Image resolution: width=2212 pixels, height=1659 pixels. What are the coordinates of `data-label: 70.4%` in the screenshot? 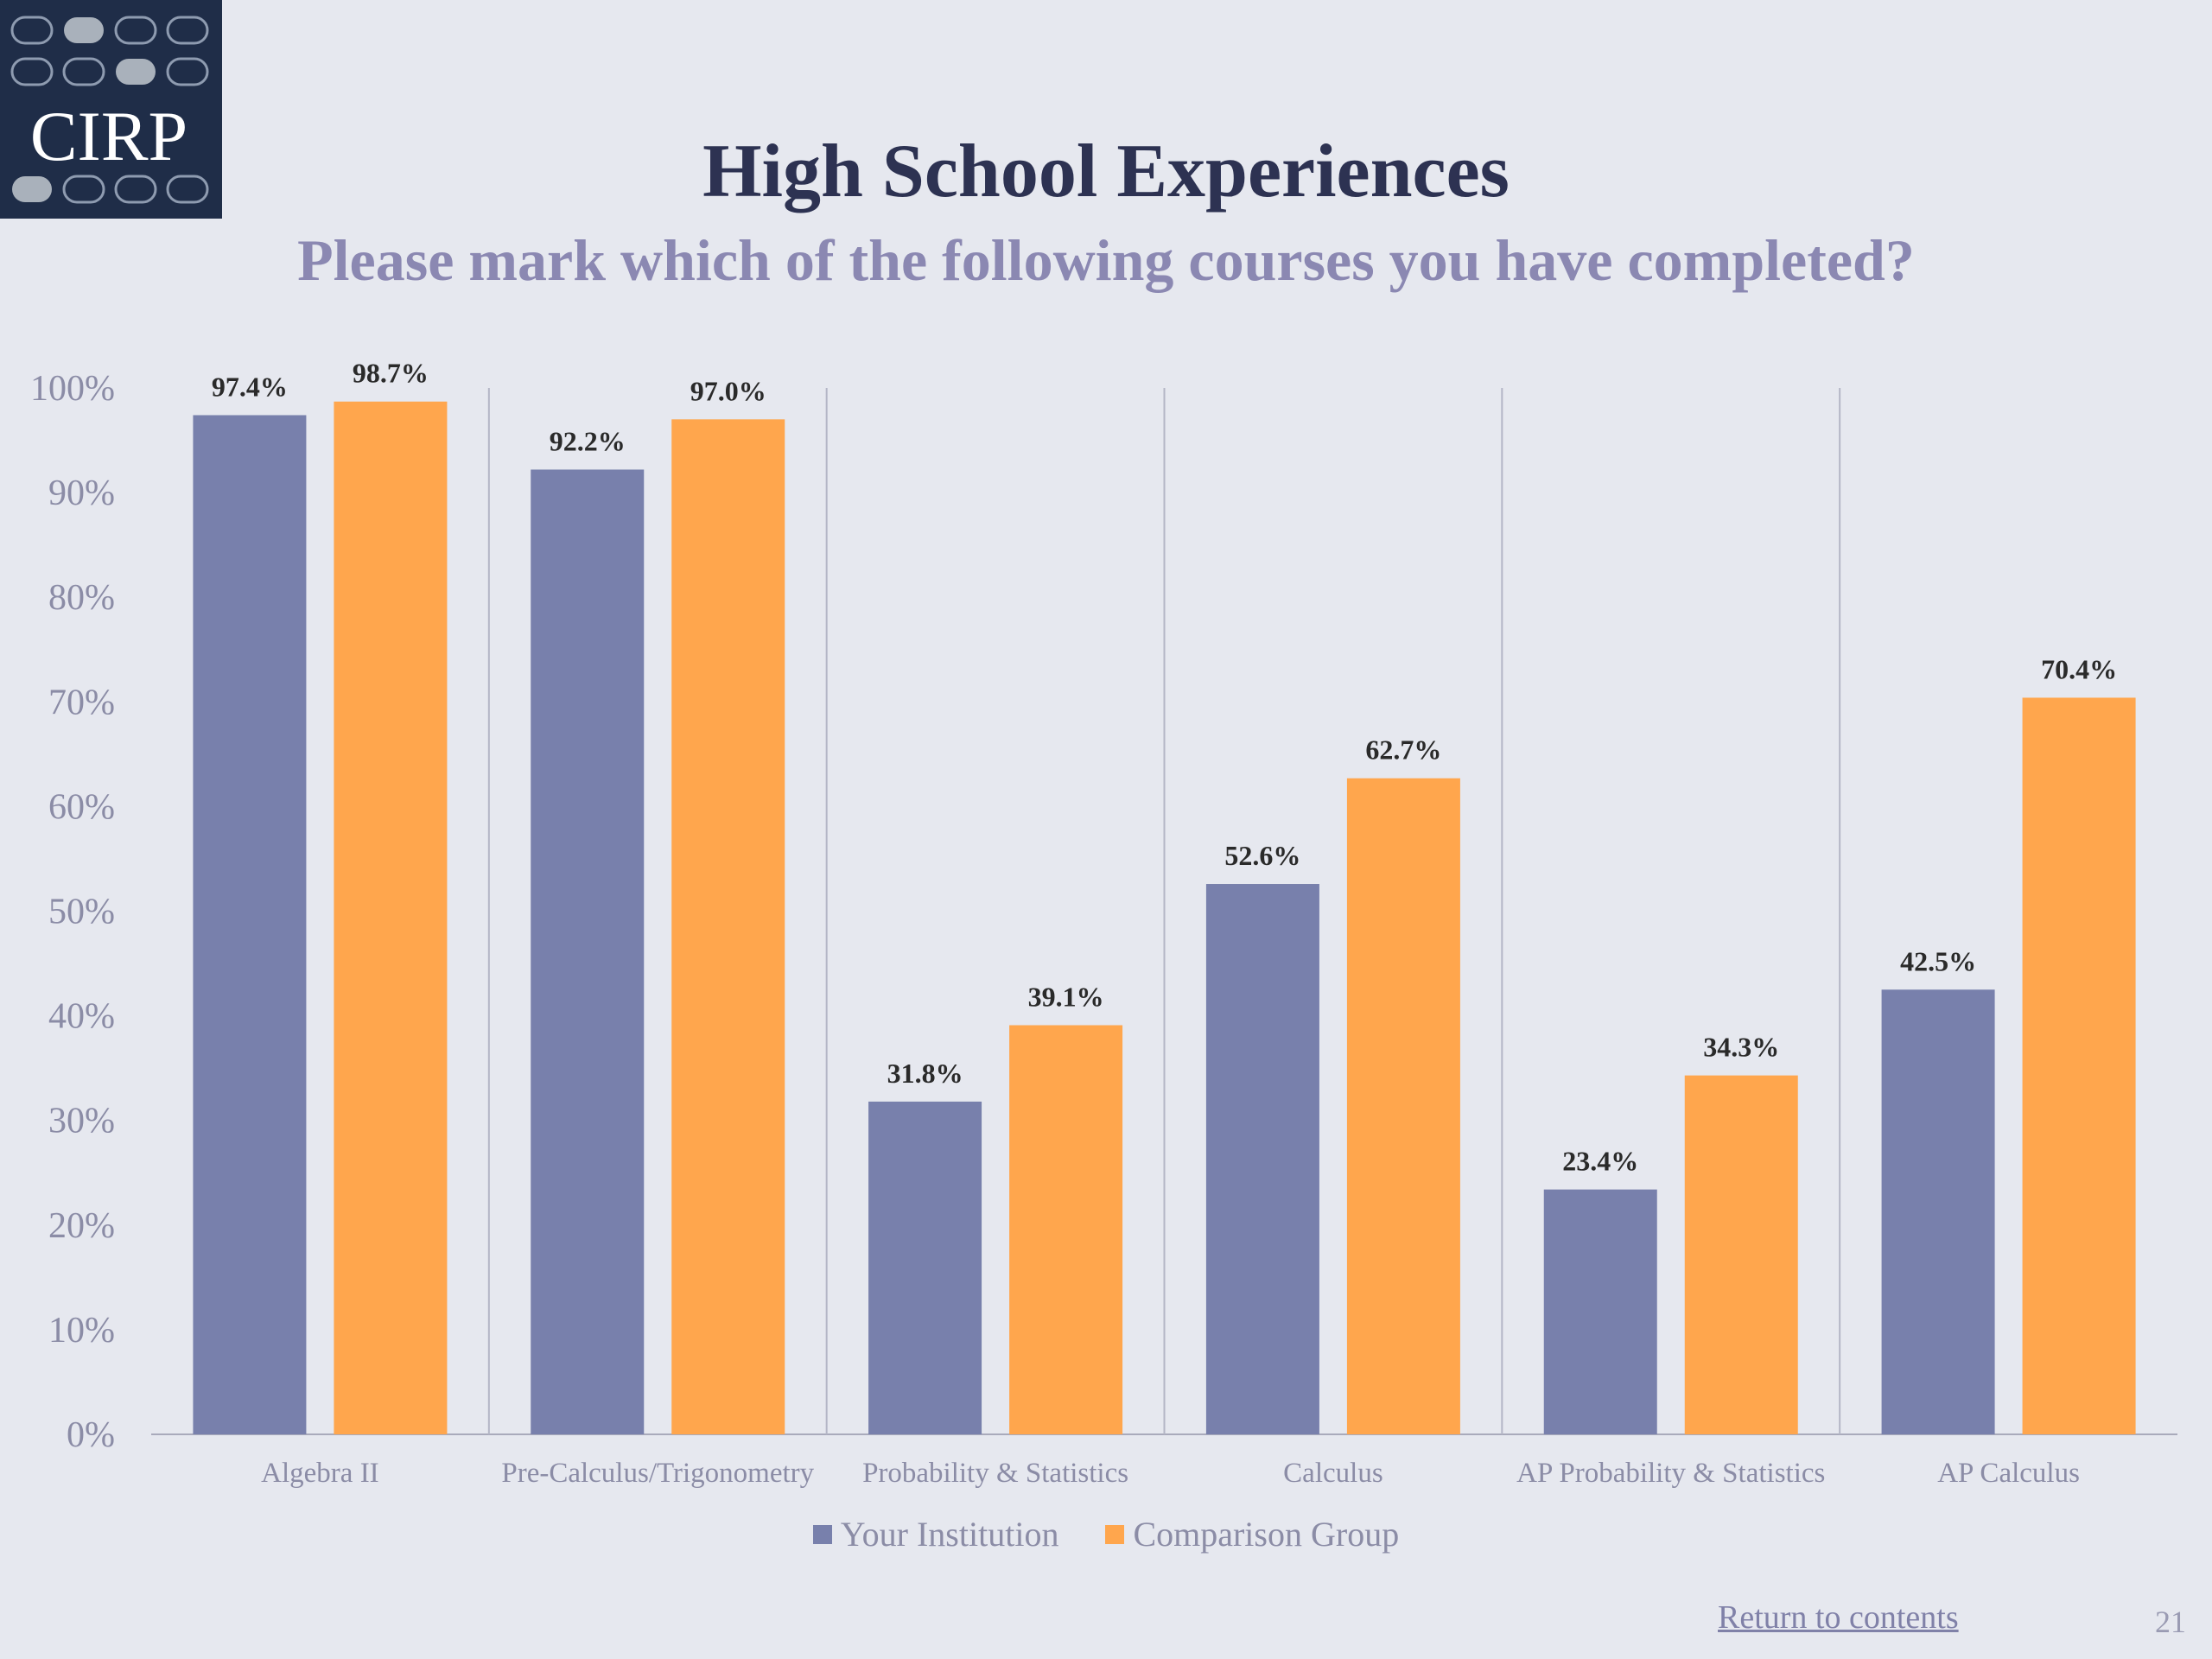 It's located at (2079, 668).